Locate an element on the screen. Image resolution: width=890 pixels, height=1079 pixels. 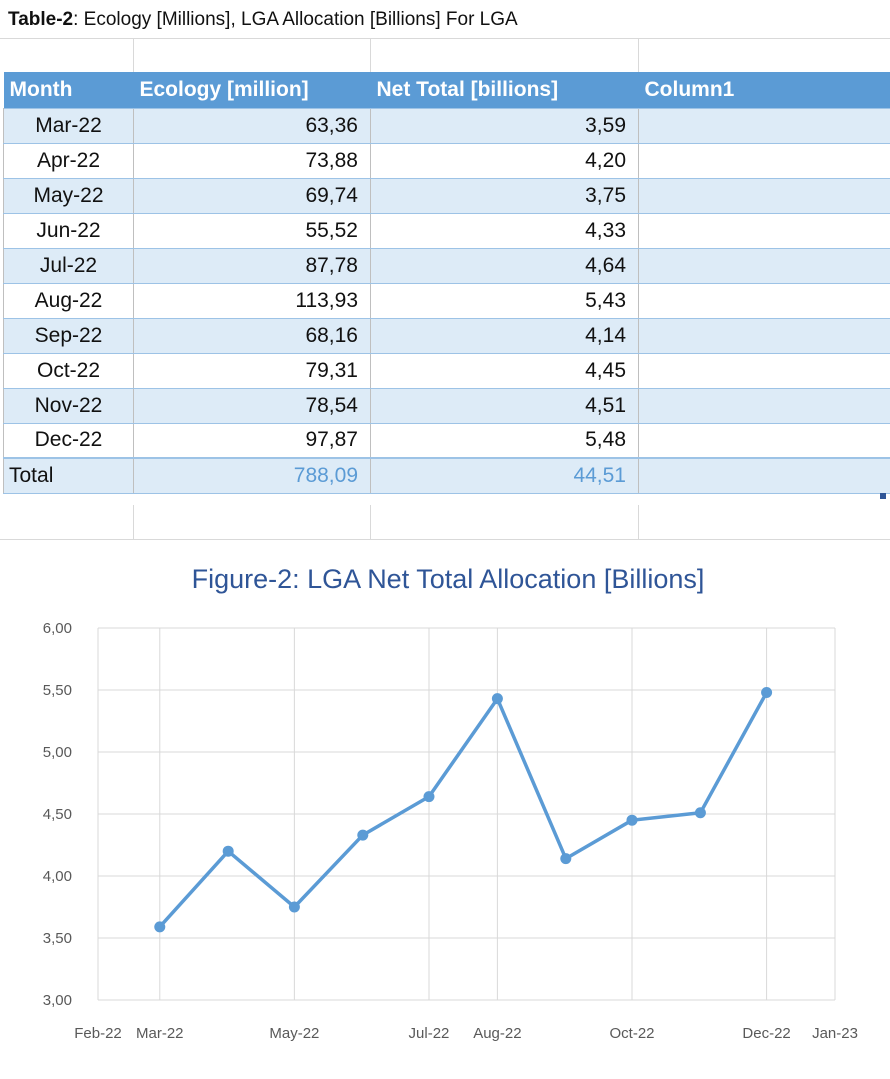
table-row: Sep-22 68,16 4,14 is located at coordinates (446, 335).